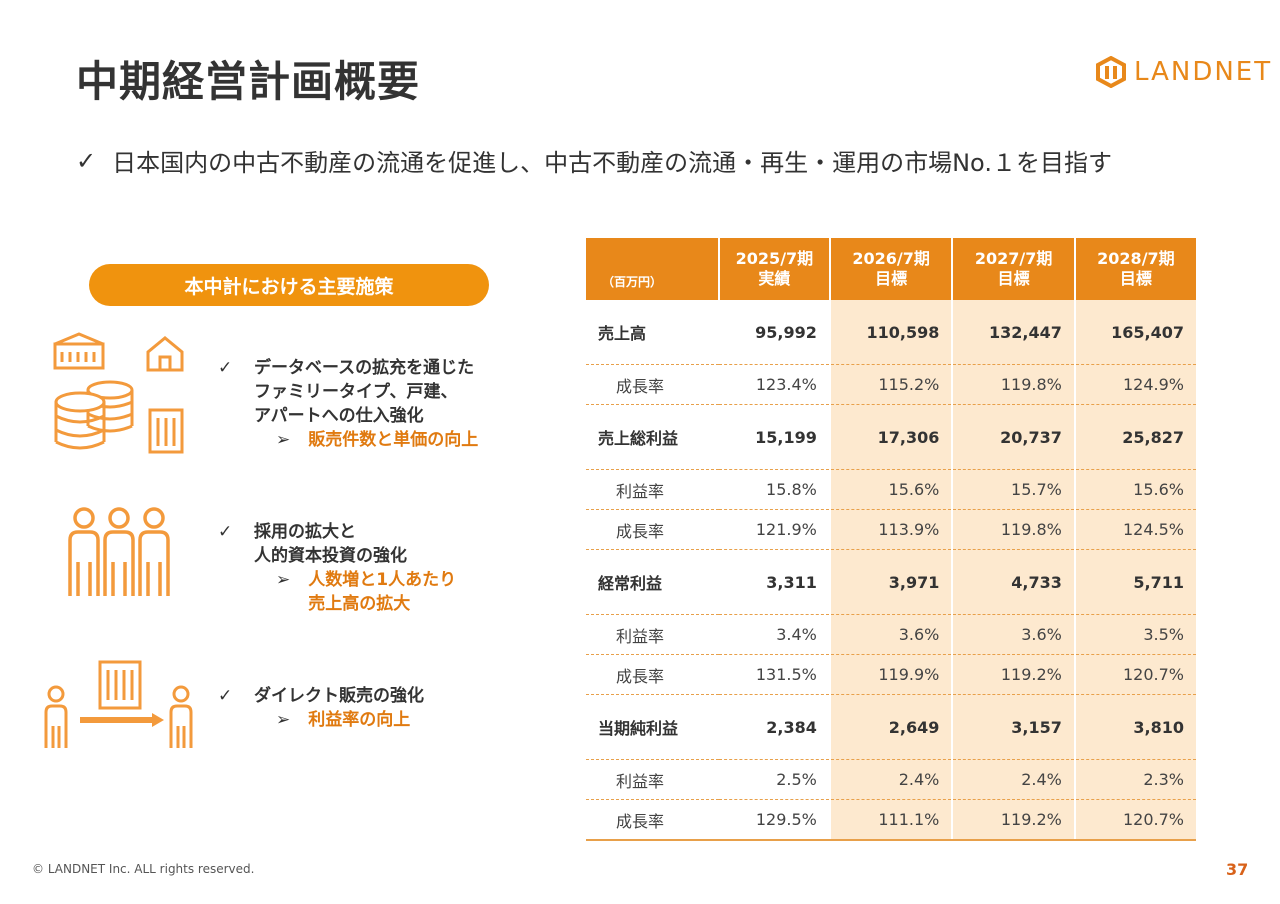 The width and height of the screenshot is (1280, 904). What do you see at coordinates (1134, 727) in the screenshot?
I see `table-cell: 3,810` at bounding box center [1134, 727].